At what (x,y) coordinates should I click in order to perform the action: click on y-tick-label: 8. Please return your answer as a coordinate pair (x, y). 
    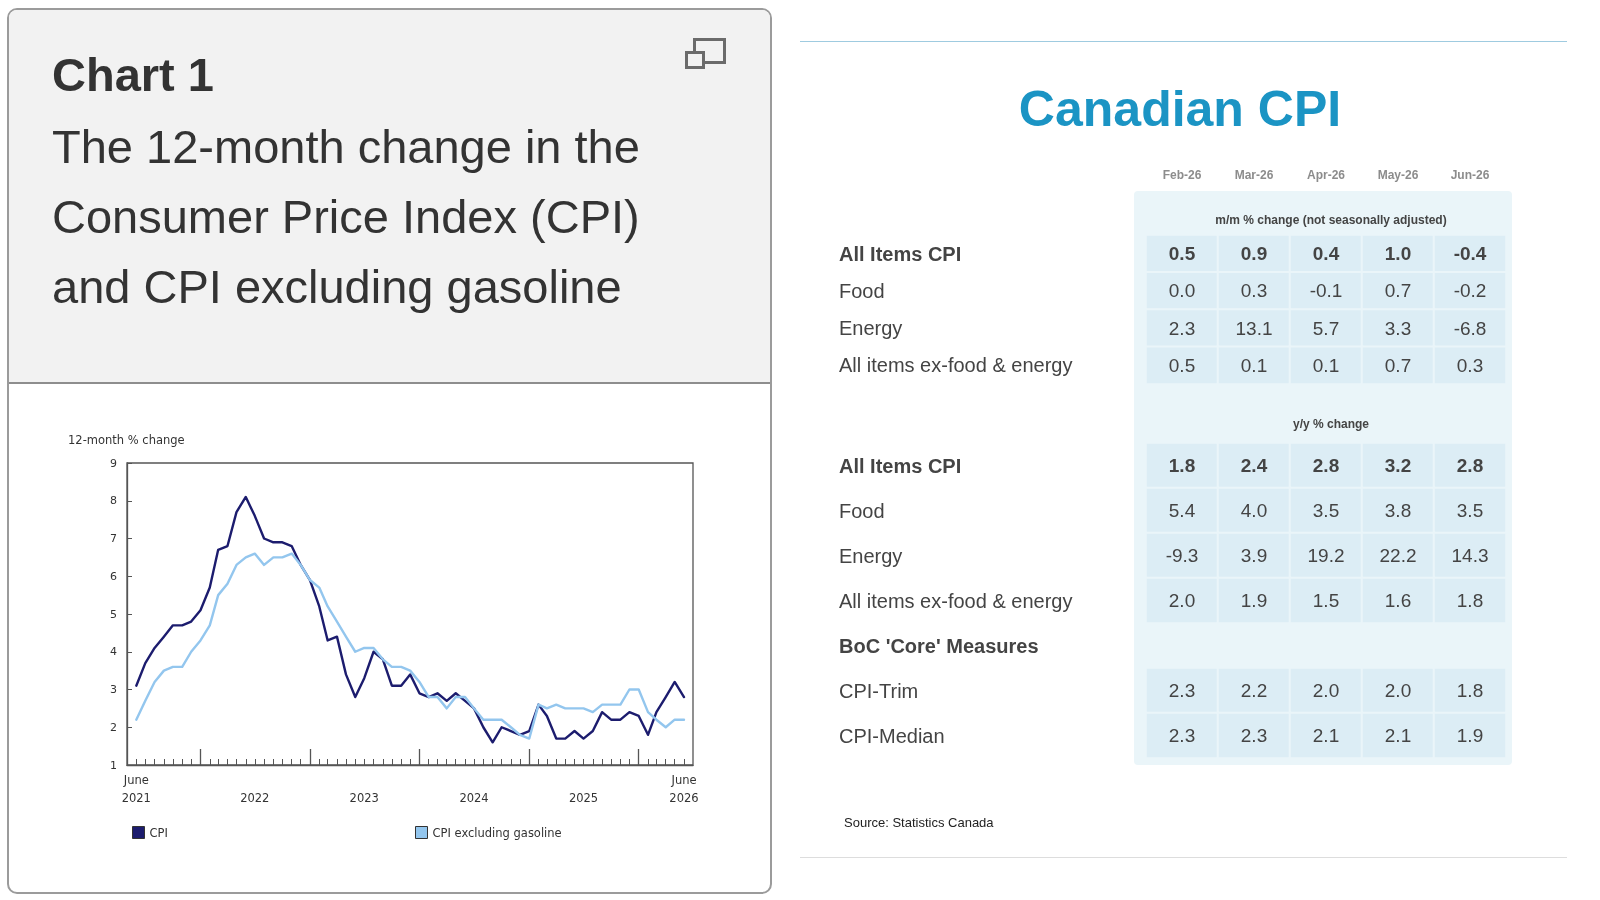
    Looking at the image, I should click on (113, 501).